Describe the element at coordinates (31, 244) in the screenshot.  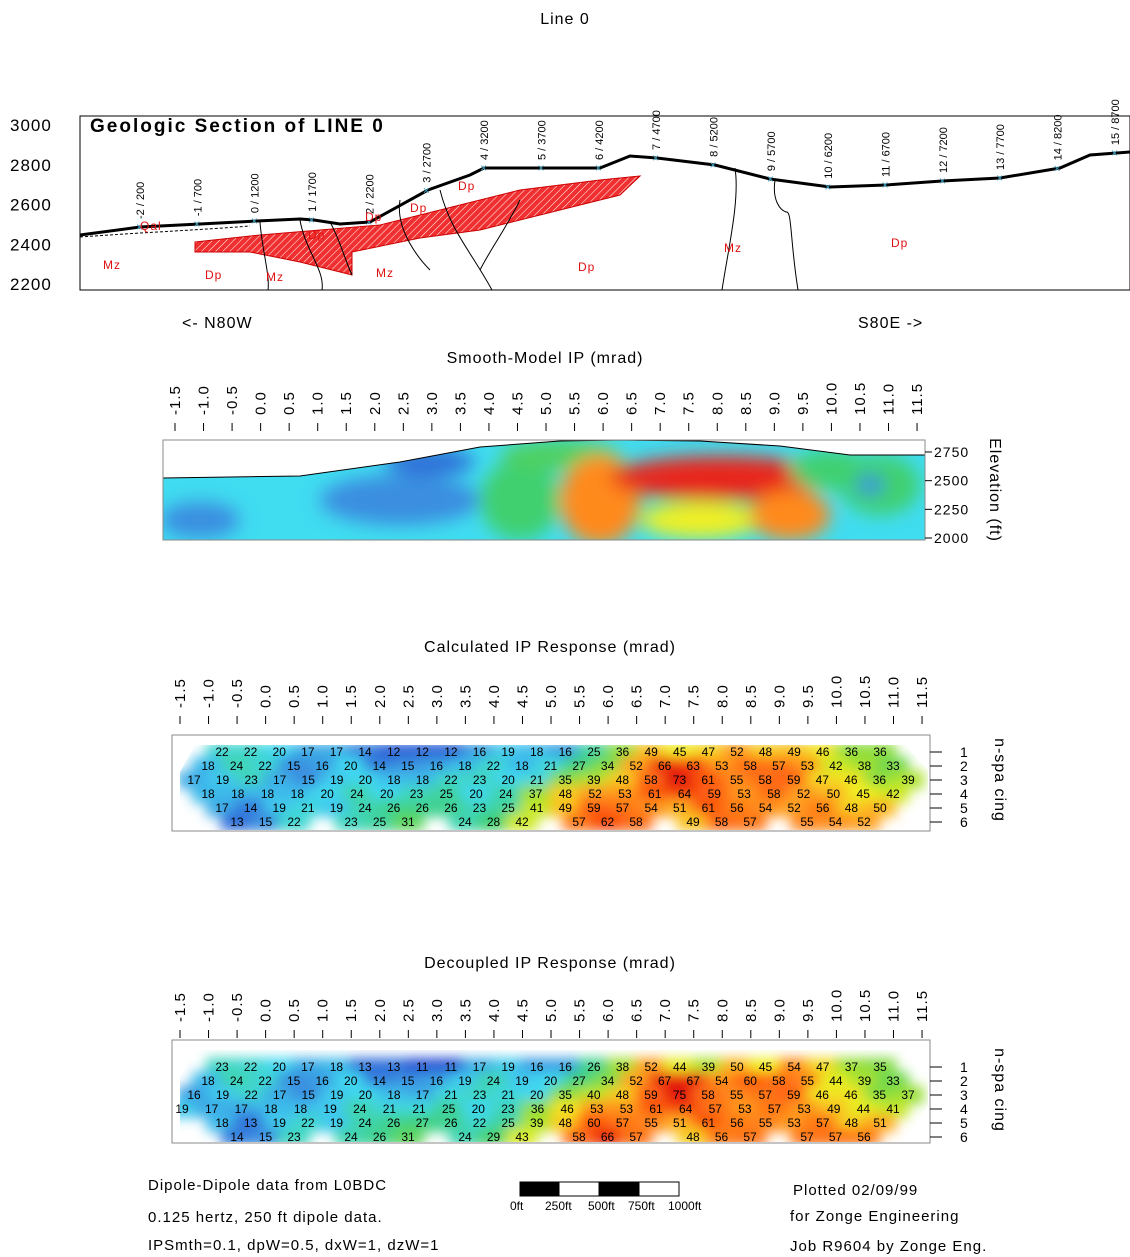
I see `y-tick-label: 2400` at that location.